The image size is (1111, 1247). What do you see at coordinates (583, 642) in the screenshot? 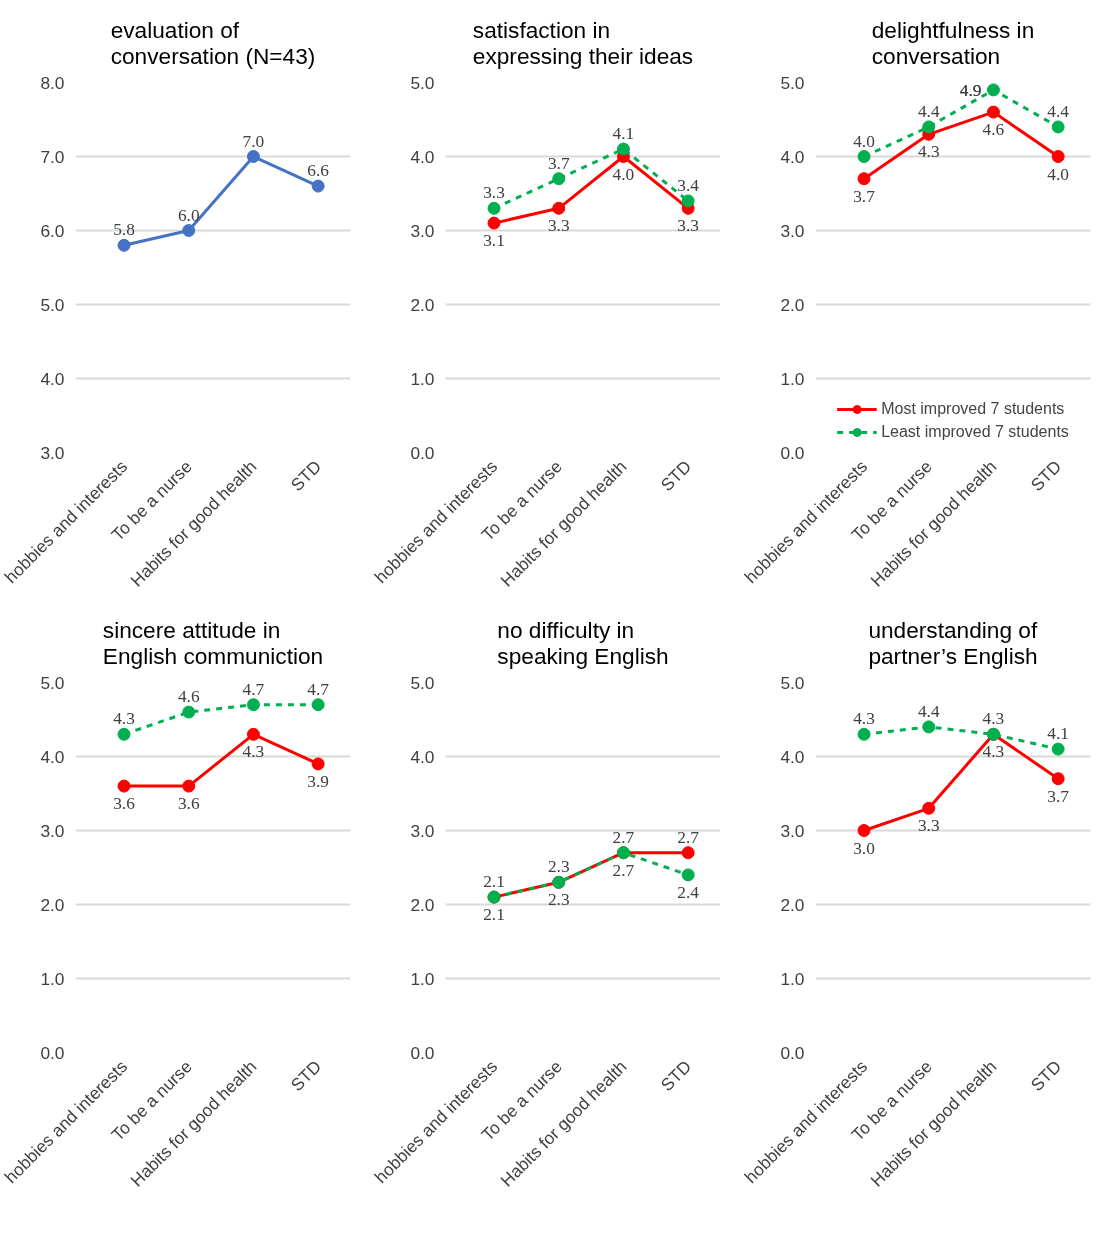
I see `chart-title: no difficulty in speaking English` at bounding box center [583, 642].